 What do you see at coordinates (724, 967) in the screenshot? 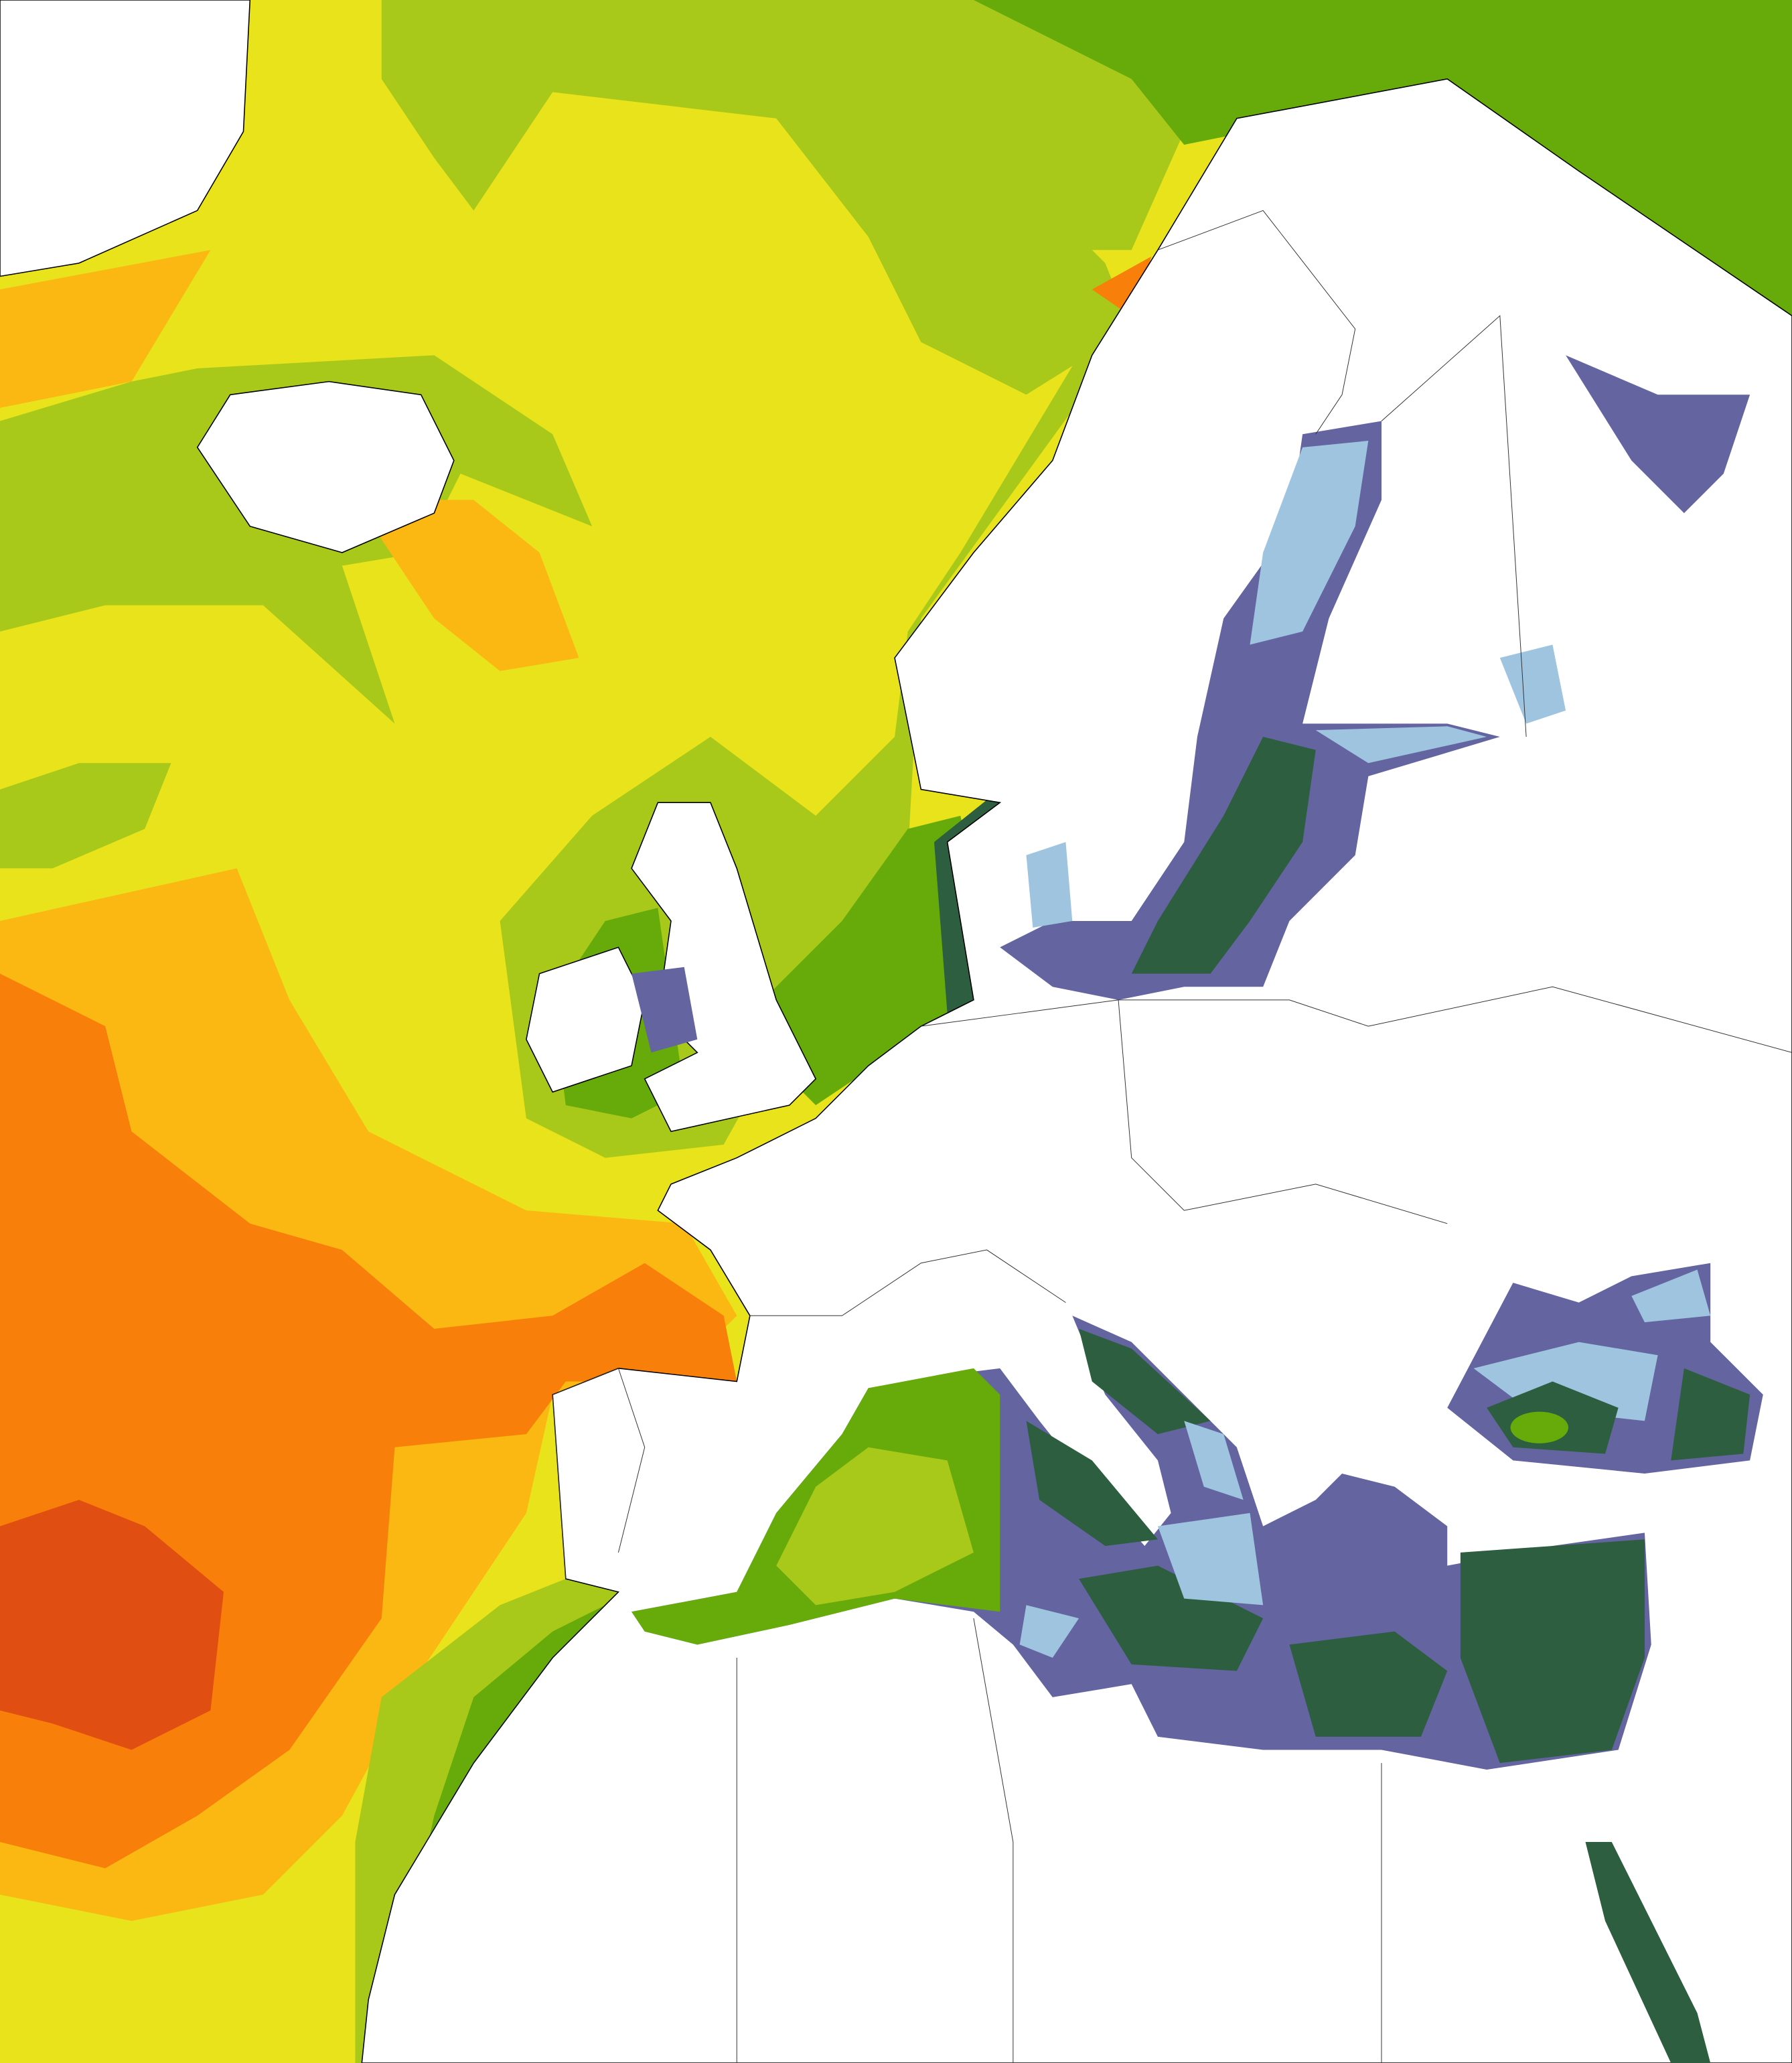
I see `great-britain` at bounding box center [724, 967].